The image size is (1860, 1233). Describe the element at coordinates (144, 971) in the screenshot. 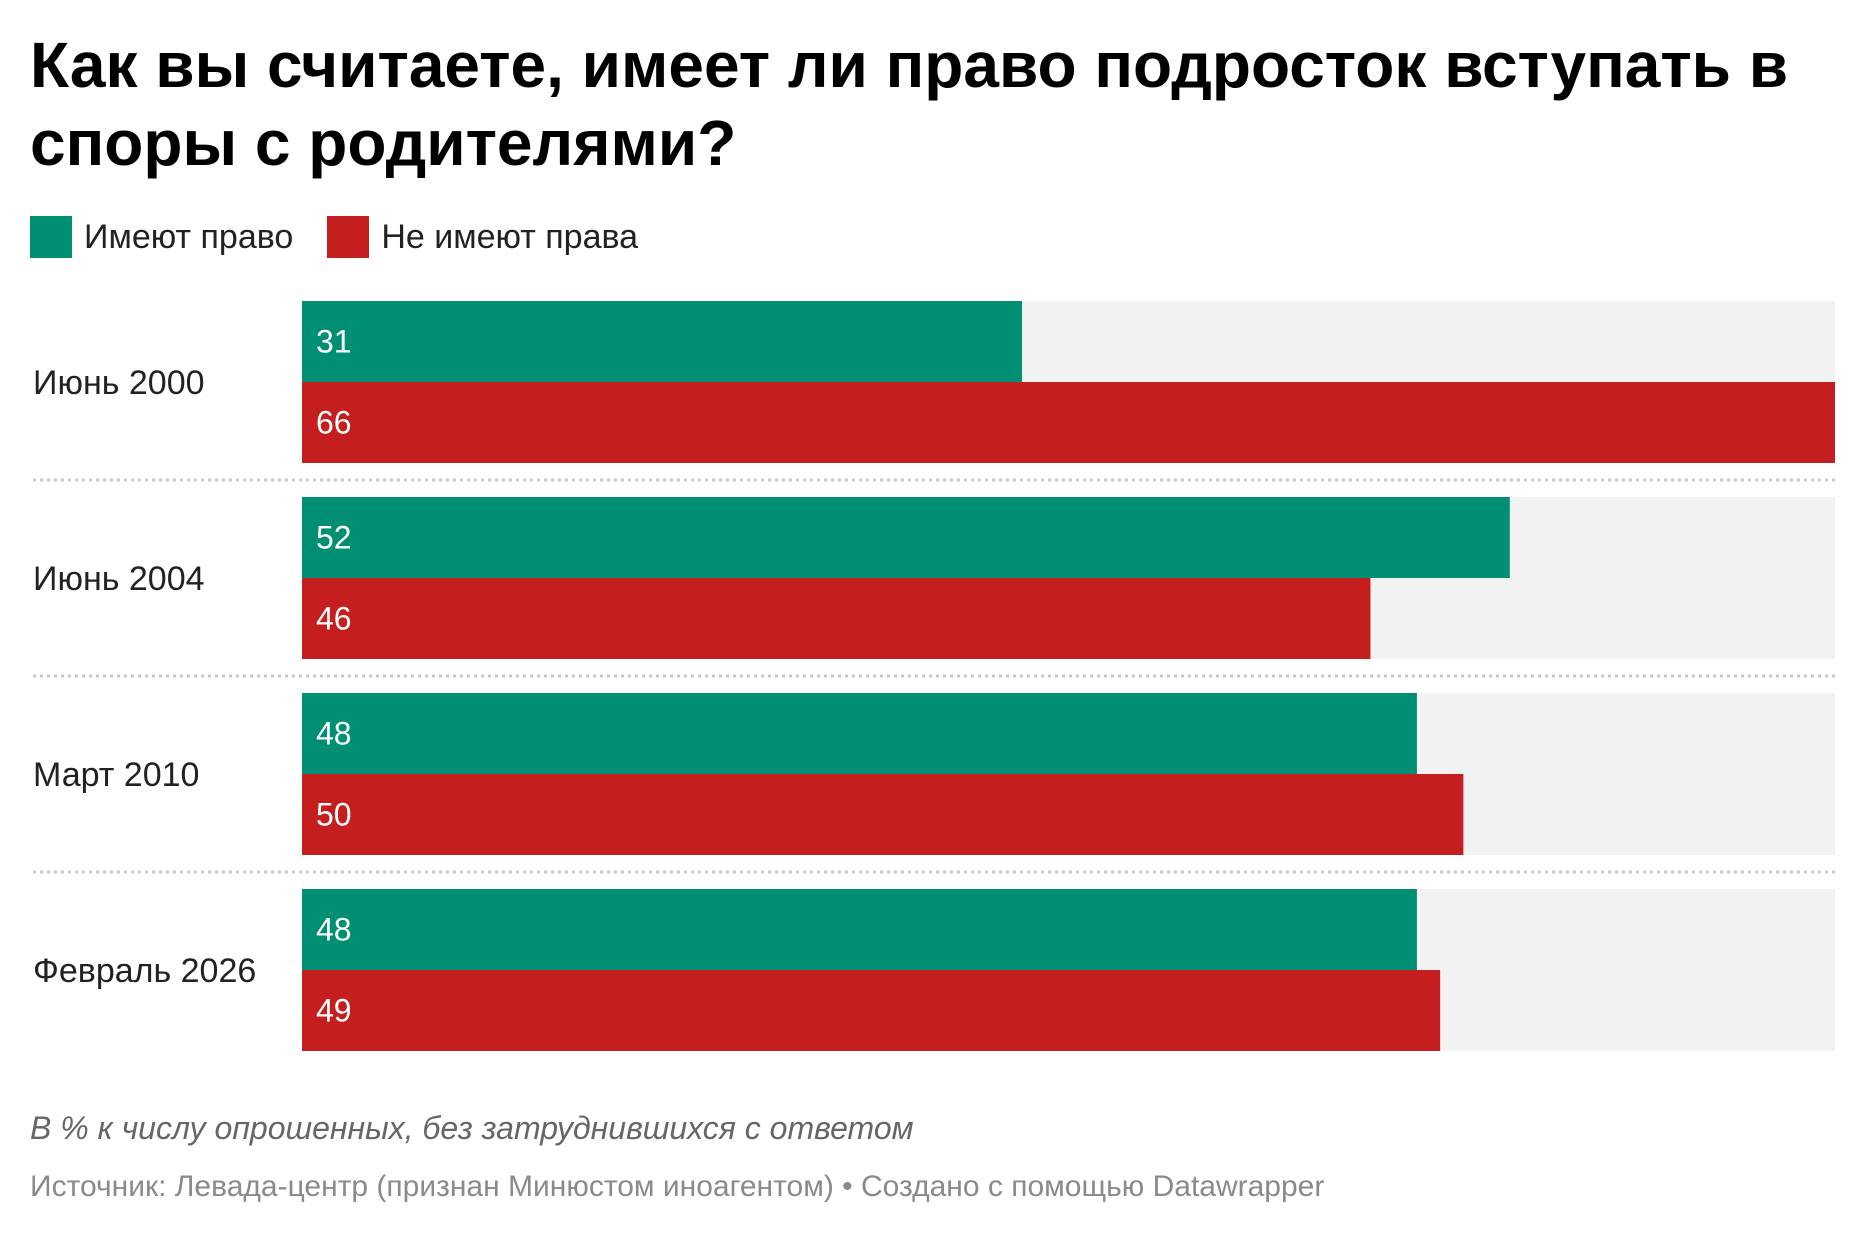

I see `category-label: Февраль 2026` at that location.